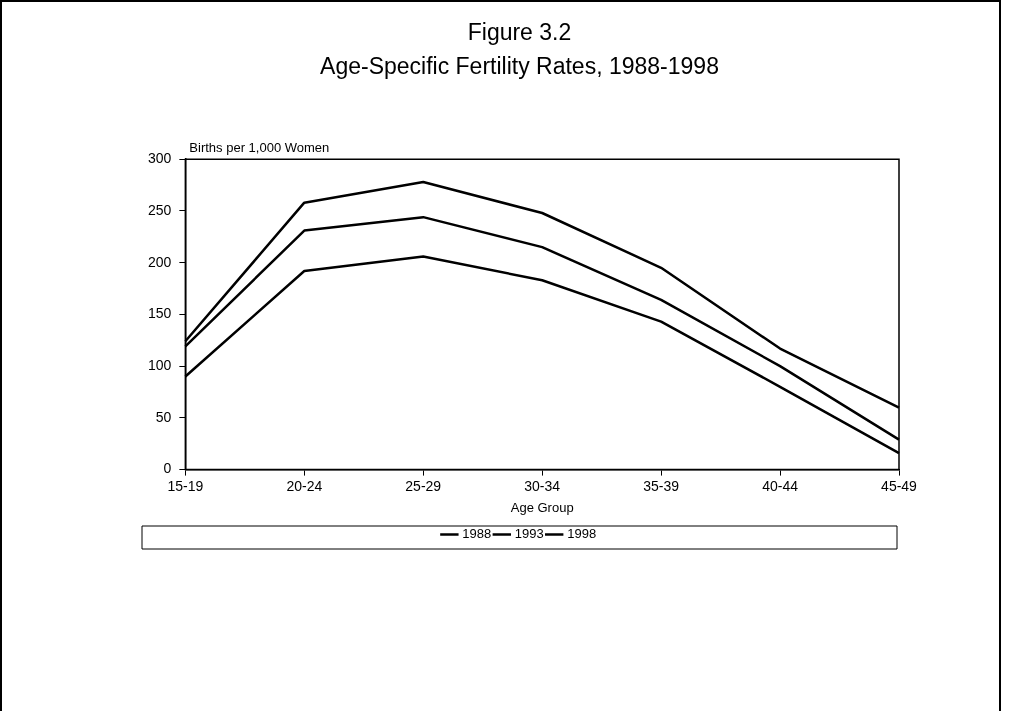 Image resolution: width=1017 pixels, height=711 pixels. Describe the element at coordinates (519, 65) in the screenshot. I see `chart-subtitle: Age-Specific Fertility Rates, 1988-1998` at that location.